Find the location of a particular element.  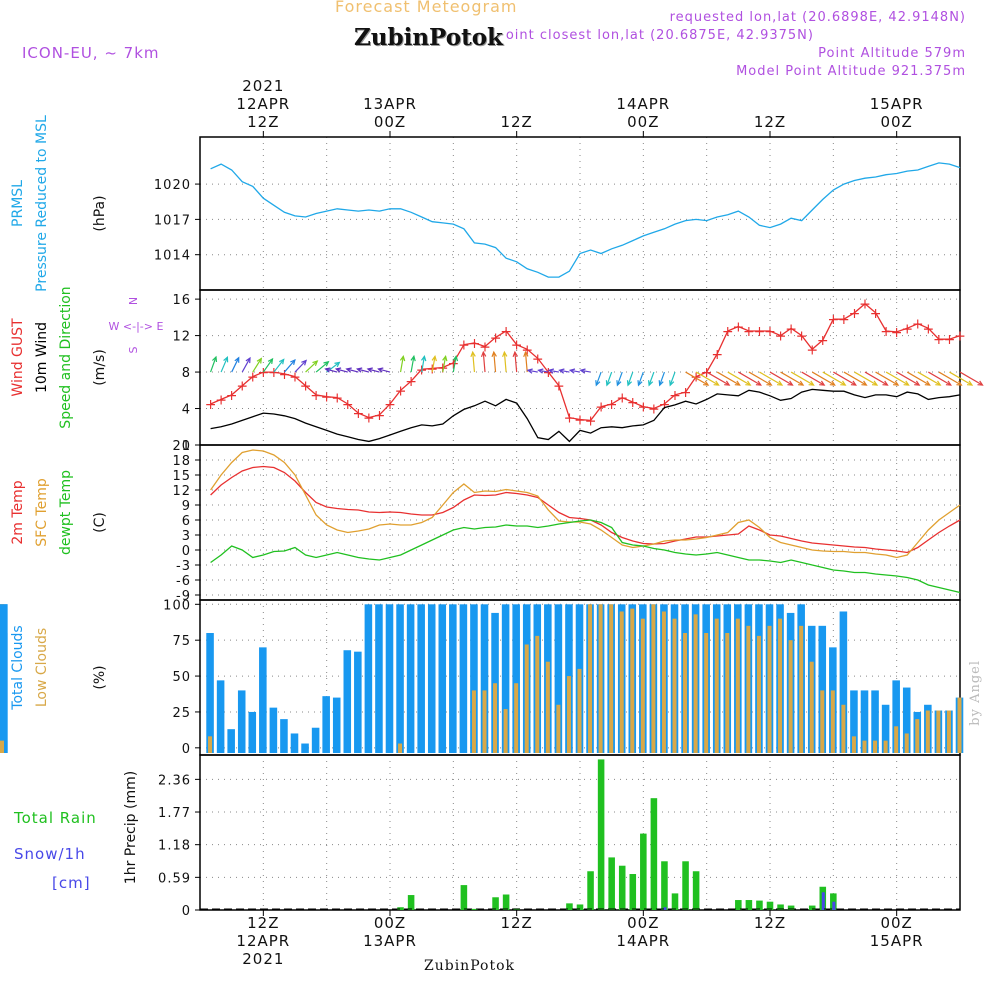

top-time-label: 12Z is located at coordinates (516, 122).